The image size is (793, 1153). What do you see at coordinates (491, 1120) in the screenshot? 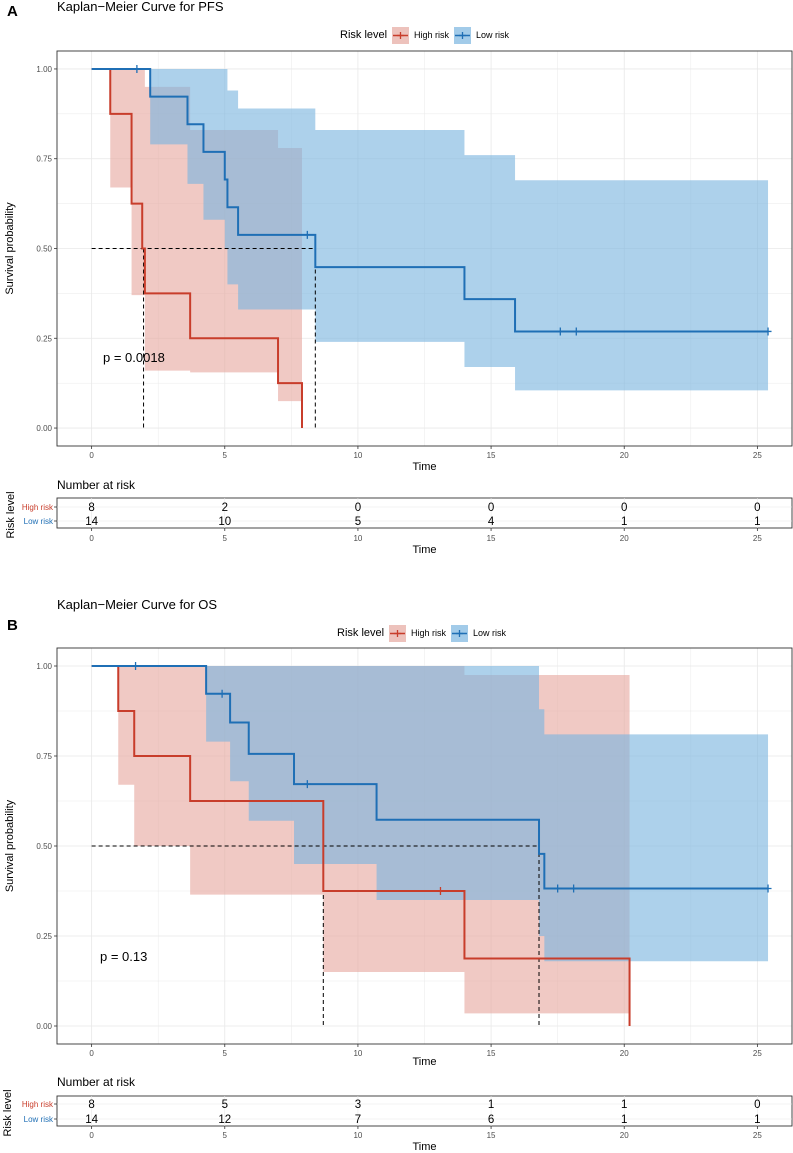
I see `risk-count: 6` at bounding box center [491, 1120].